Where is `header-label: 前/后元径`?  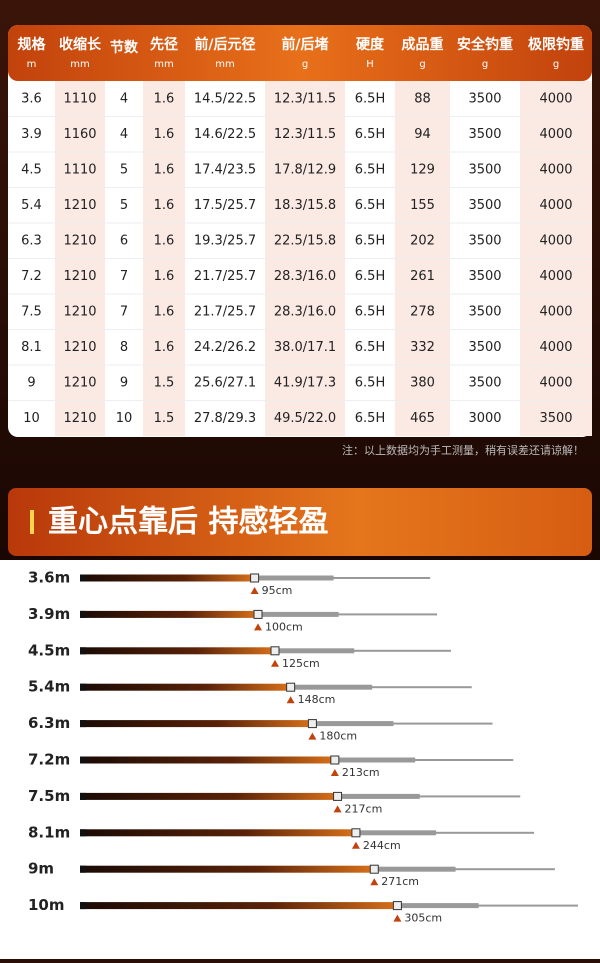
header-label: 前/后元径 is located at coordinates (224, 44).